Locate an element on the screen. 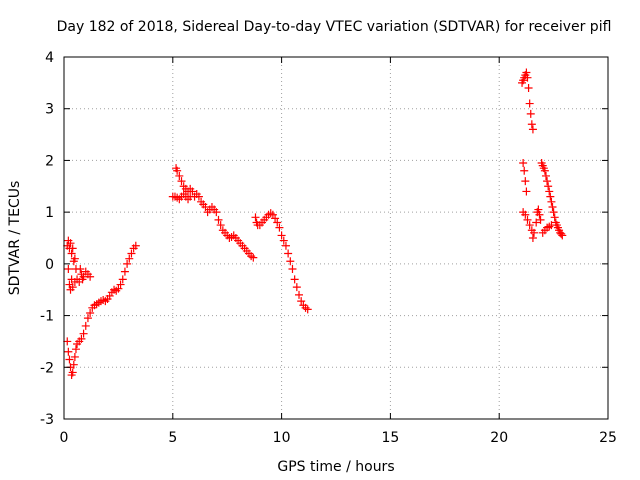  x-axis-label: GPS time / hours is located at coordinates (335, 467).